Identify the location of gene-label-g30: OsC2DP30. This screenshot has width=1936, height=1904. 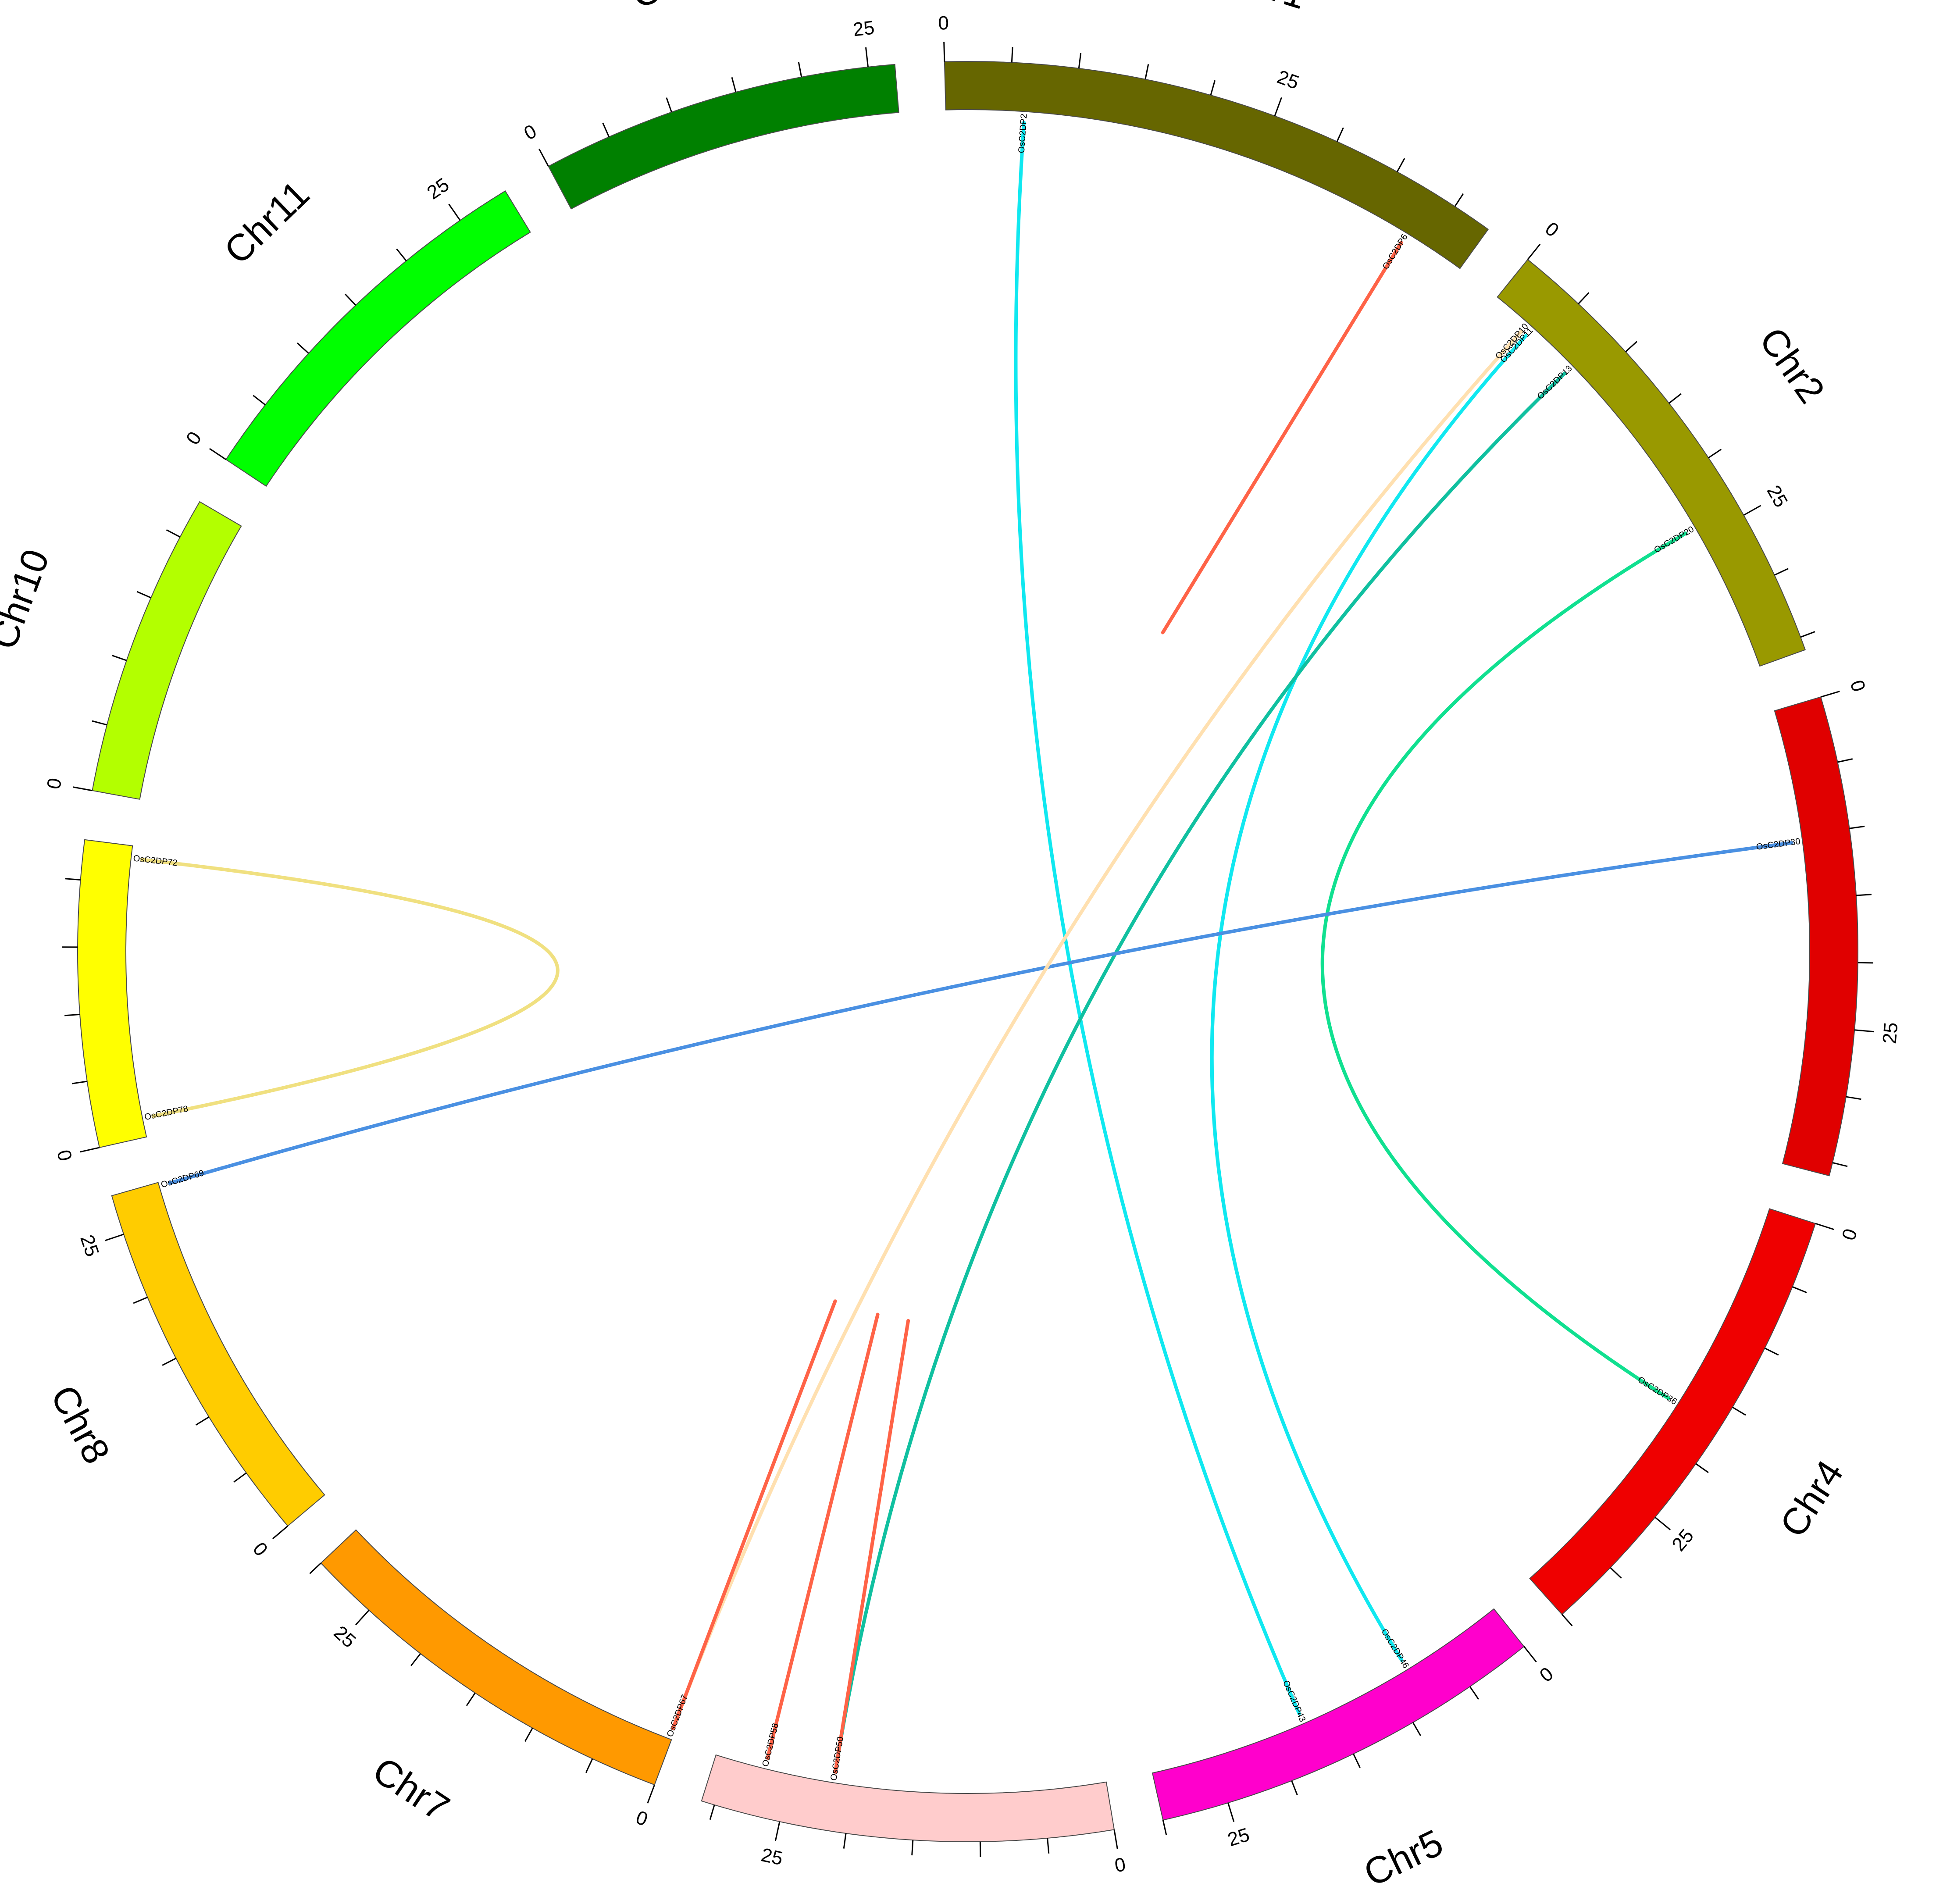
(1778, 844).